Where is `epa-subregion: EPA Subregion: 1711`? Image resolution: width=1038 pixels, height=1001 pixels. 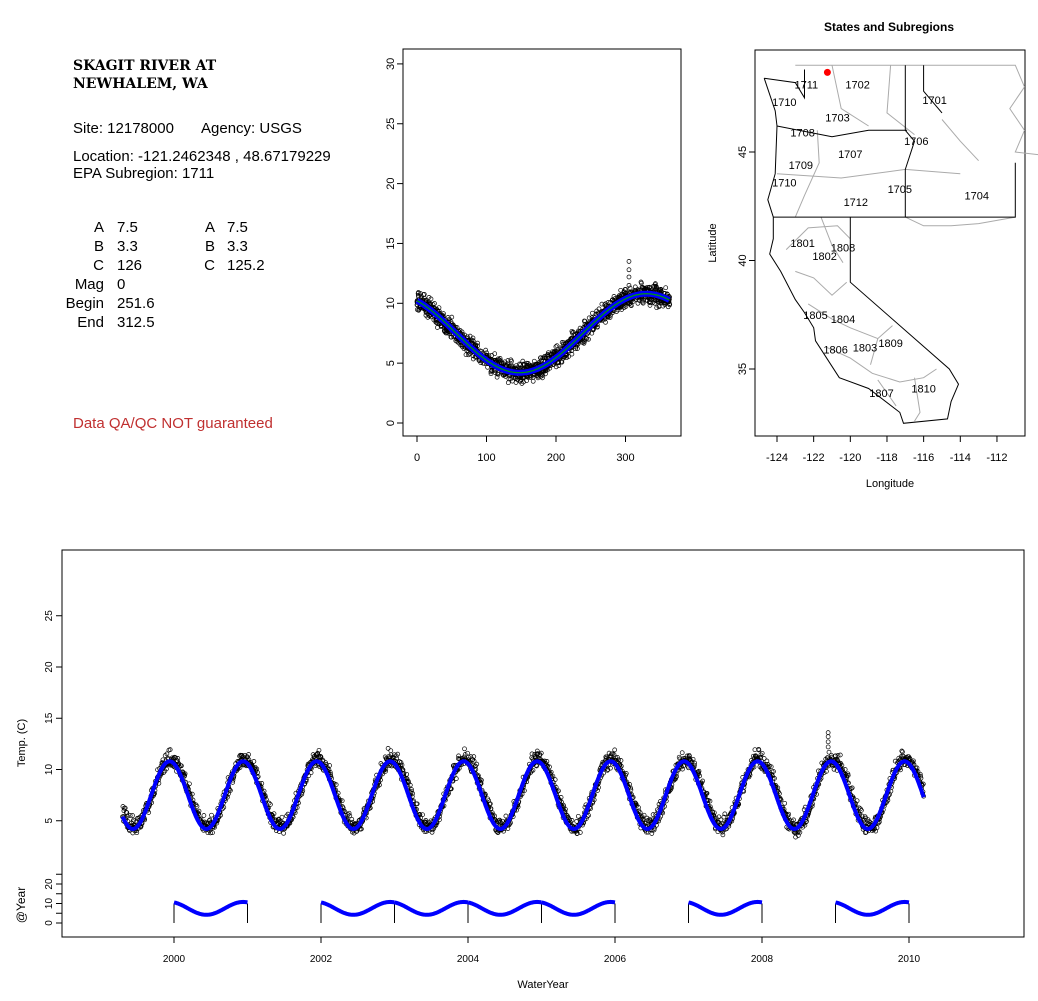 epa-subregion: EPA Subregion: 1711 is located at coordinates (143, 173).